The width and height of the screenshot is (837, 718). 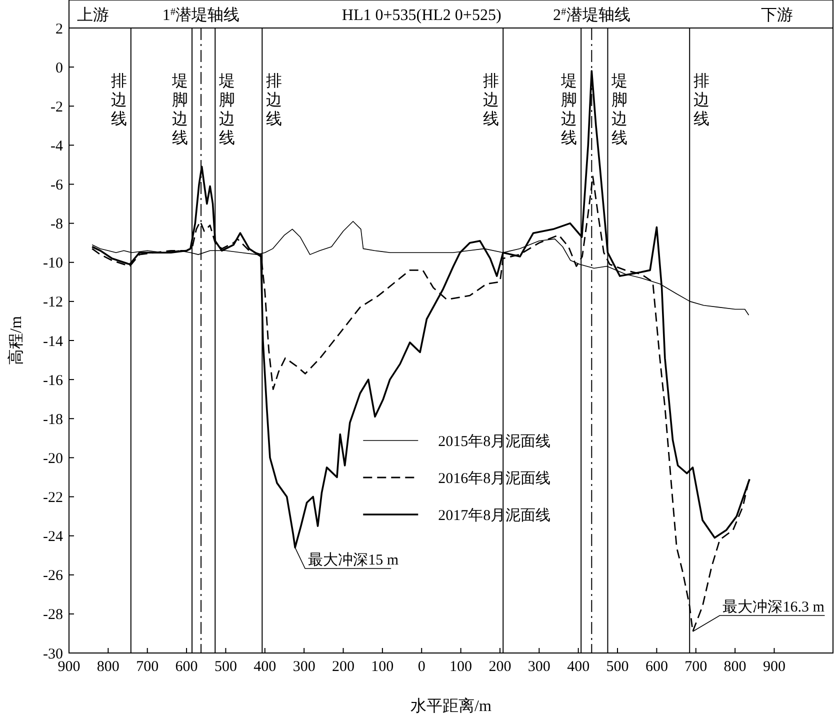 What do you see at coordinates (53, 380) in the screenshot?
I see `y-tick-label: -16` at bounding box center [53, 380].